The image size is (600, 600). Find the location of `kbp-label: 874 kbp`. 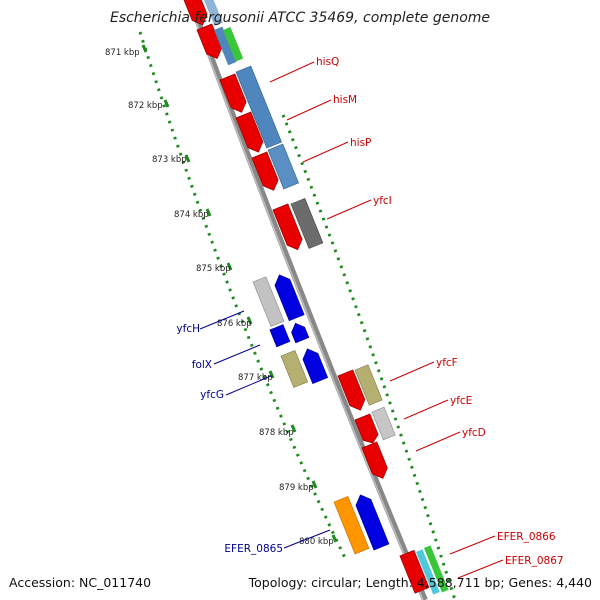

kbp-label: 874 kbp is located at coordinates (191, 215).